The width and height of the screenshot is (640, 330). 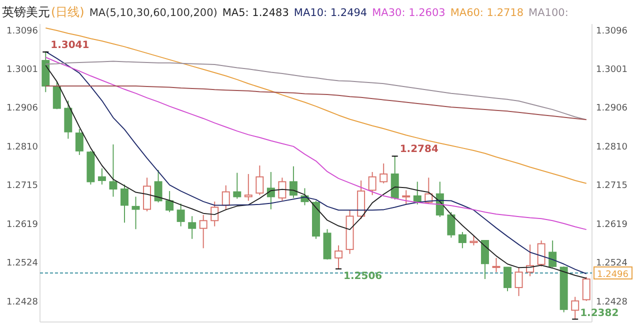 I want to click on note: 1.2506, so click(x=358, y=275).